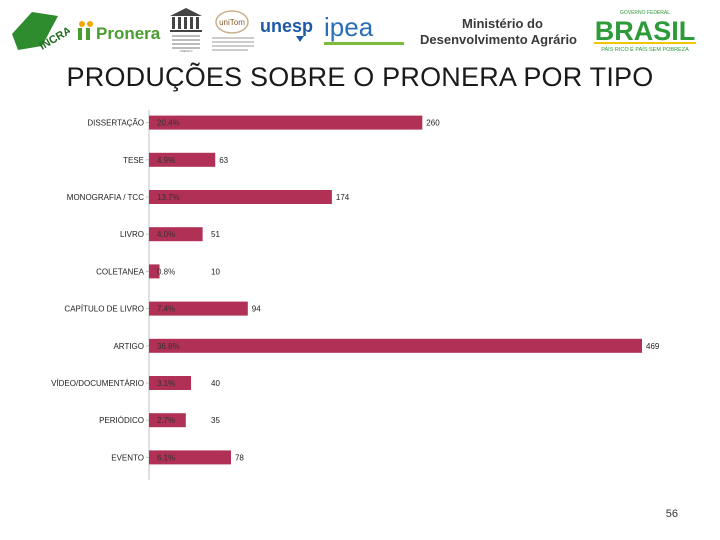  What do you see at coordinates (168, 197) in the screenshot?
I see `percent-label: 13.7%` at bounding box center [168, 197].